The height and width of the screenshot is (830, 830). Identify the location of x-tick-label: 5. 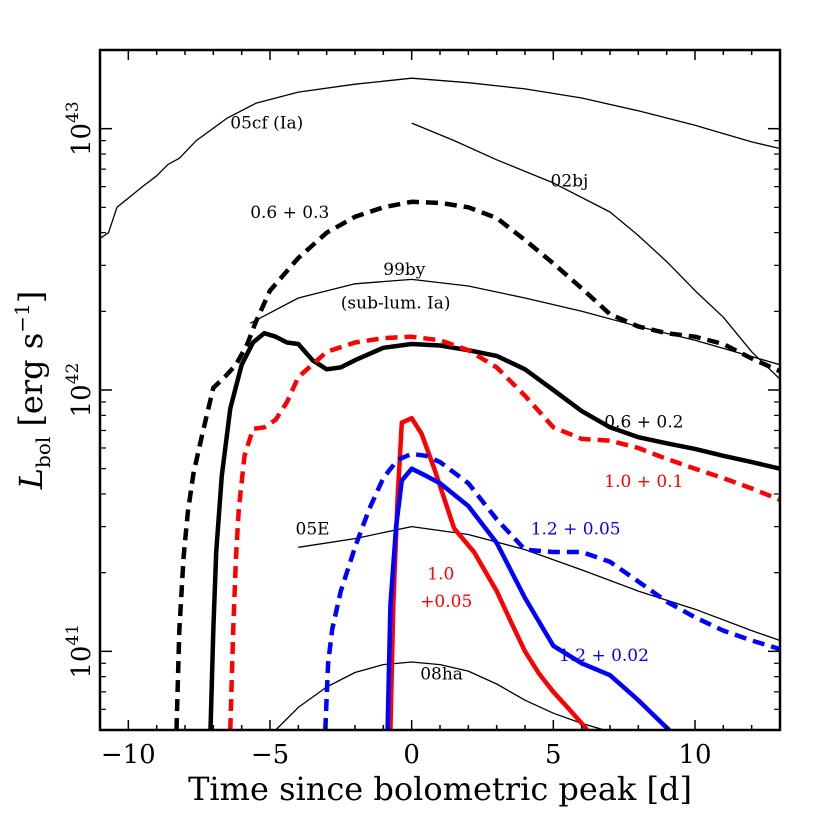
(553, 755).